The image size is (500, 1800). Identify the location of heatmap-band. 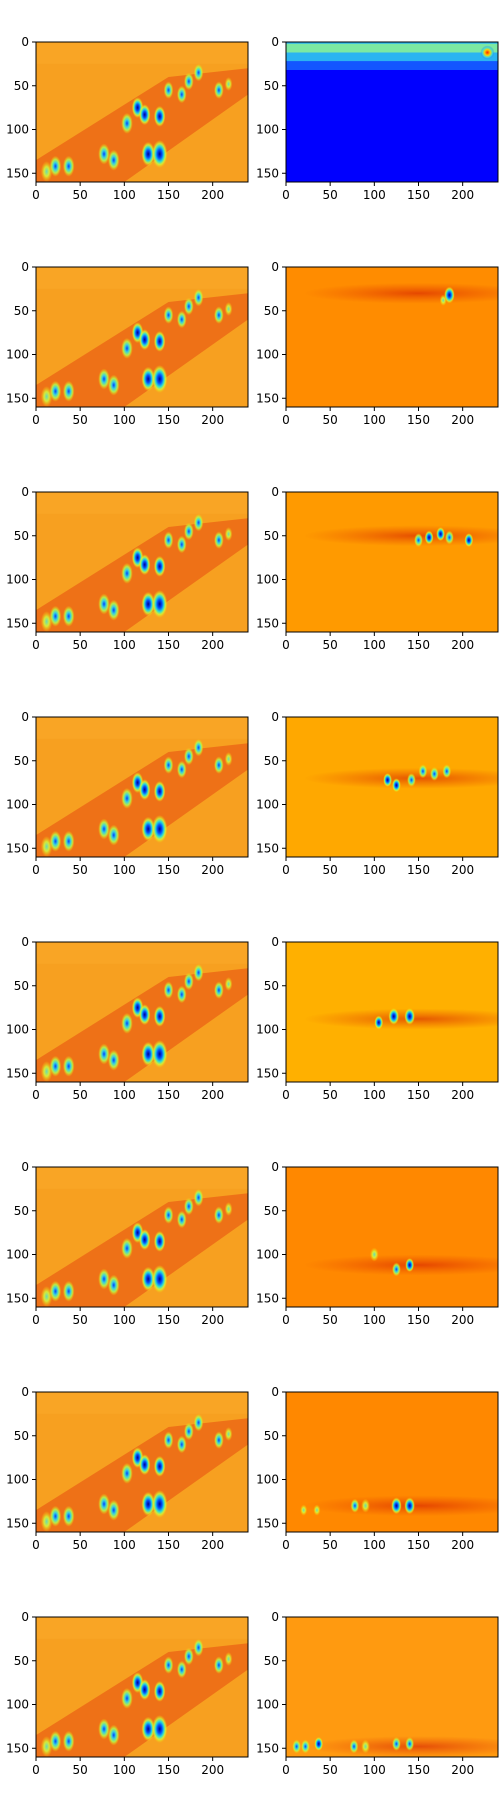
(142, 1250).